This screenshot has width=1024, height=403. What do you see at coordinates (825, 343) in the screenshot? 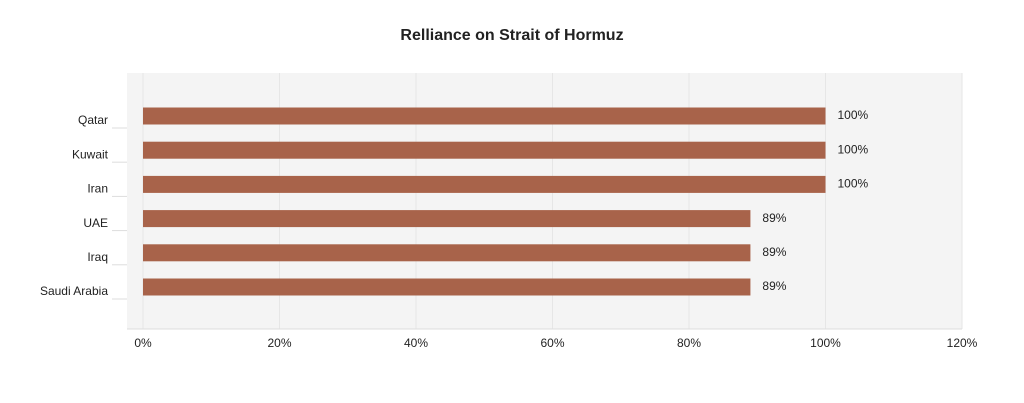
I see `x-tick-label: 100%` at bounding box center [825, 343].